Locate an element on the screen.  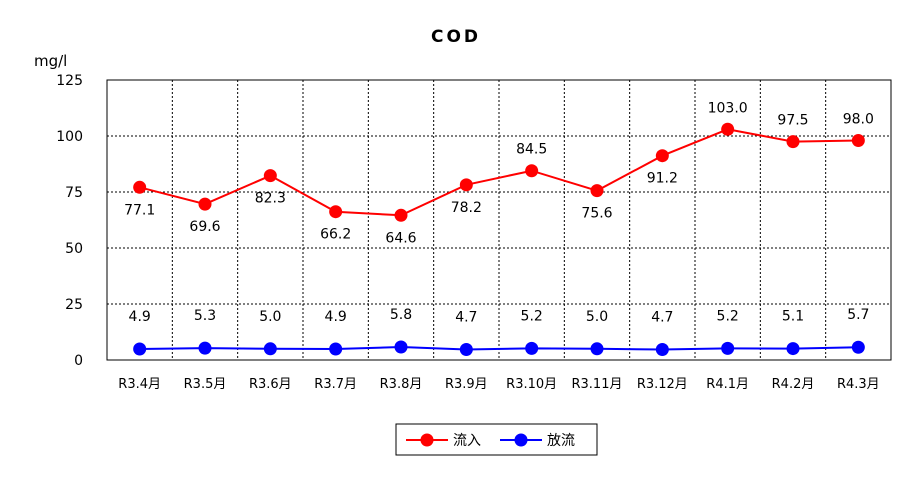
x-tick-label: R4.2月 is located at coordinates (793, 384).